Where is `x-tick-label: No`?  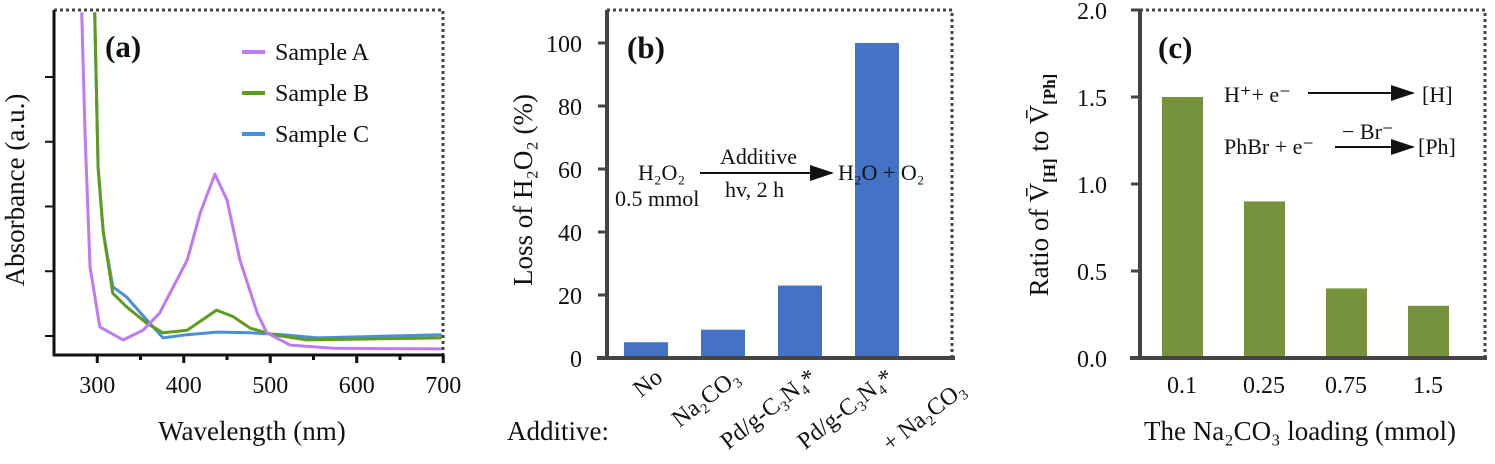 x-tick-label: No is located at coordinates (648, 383).